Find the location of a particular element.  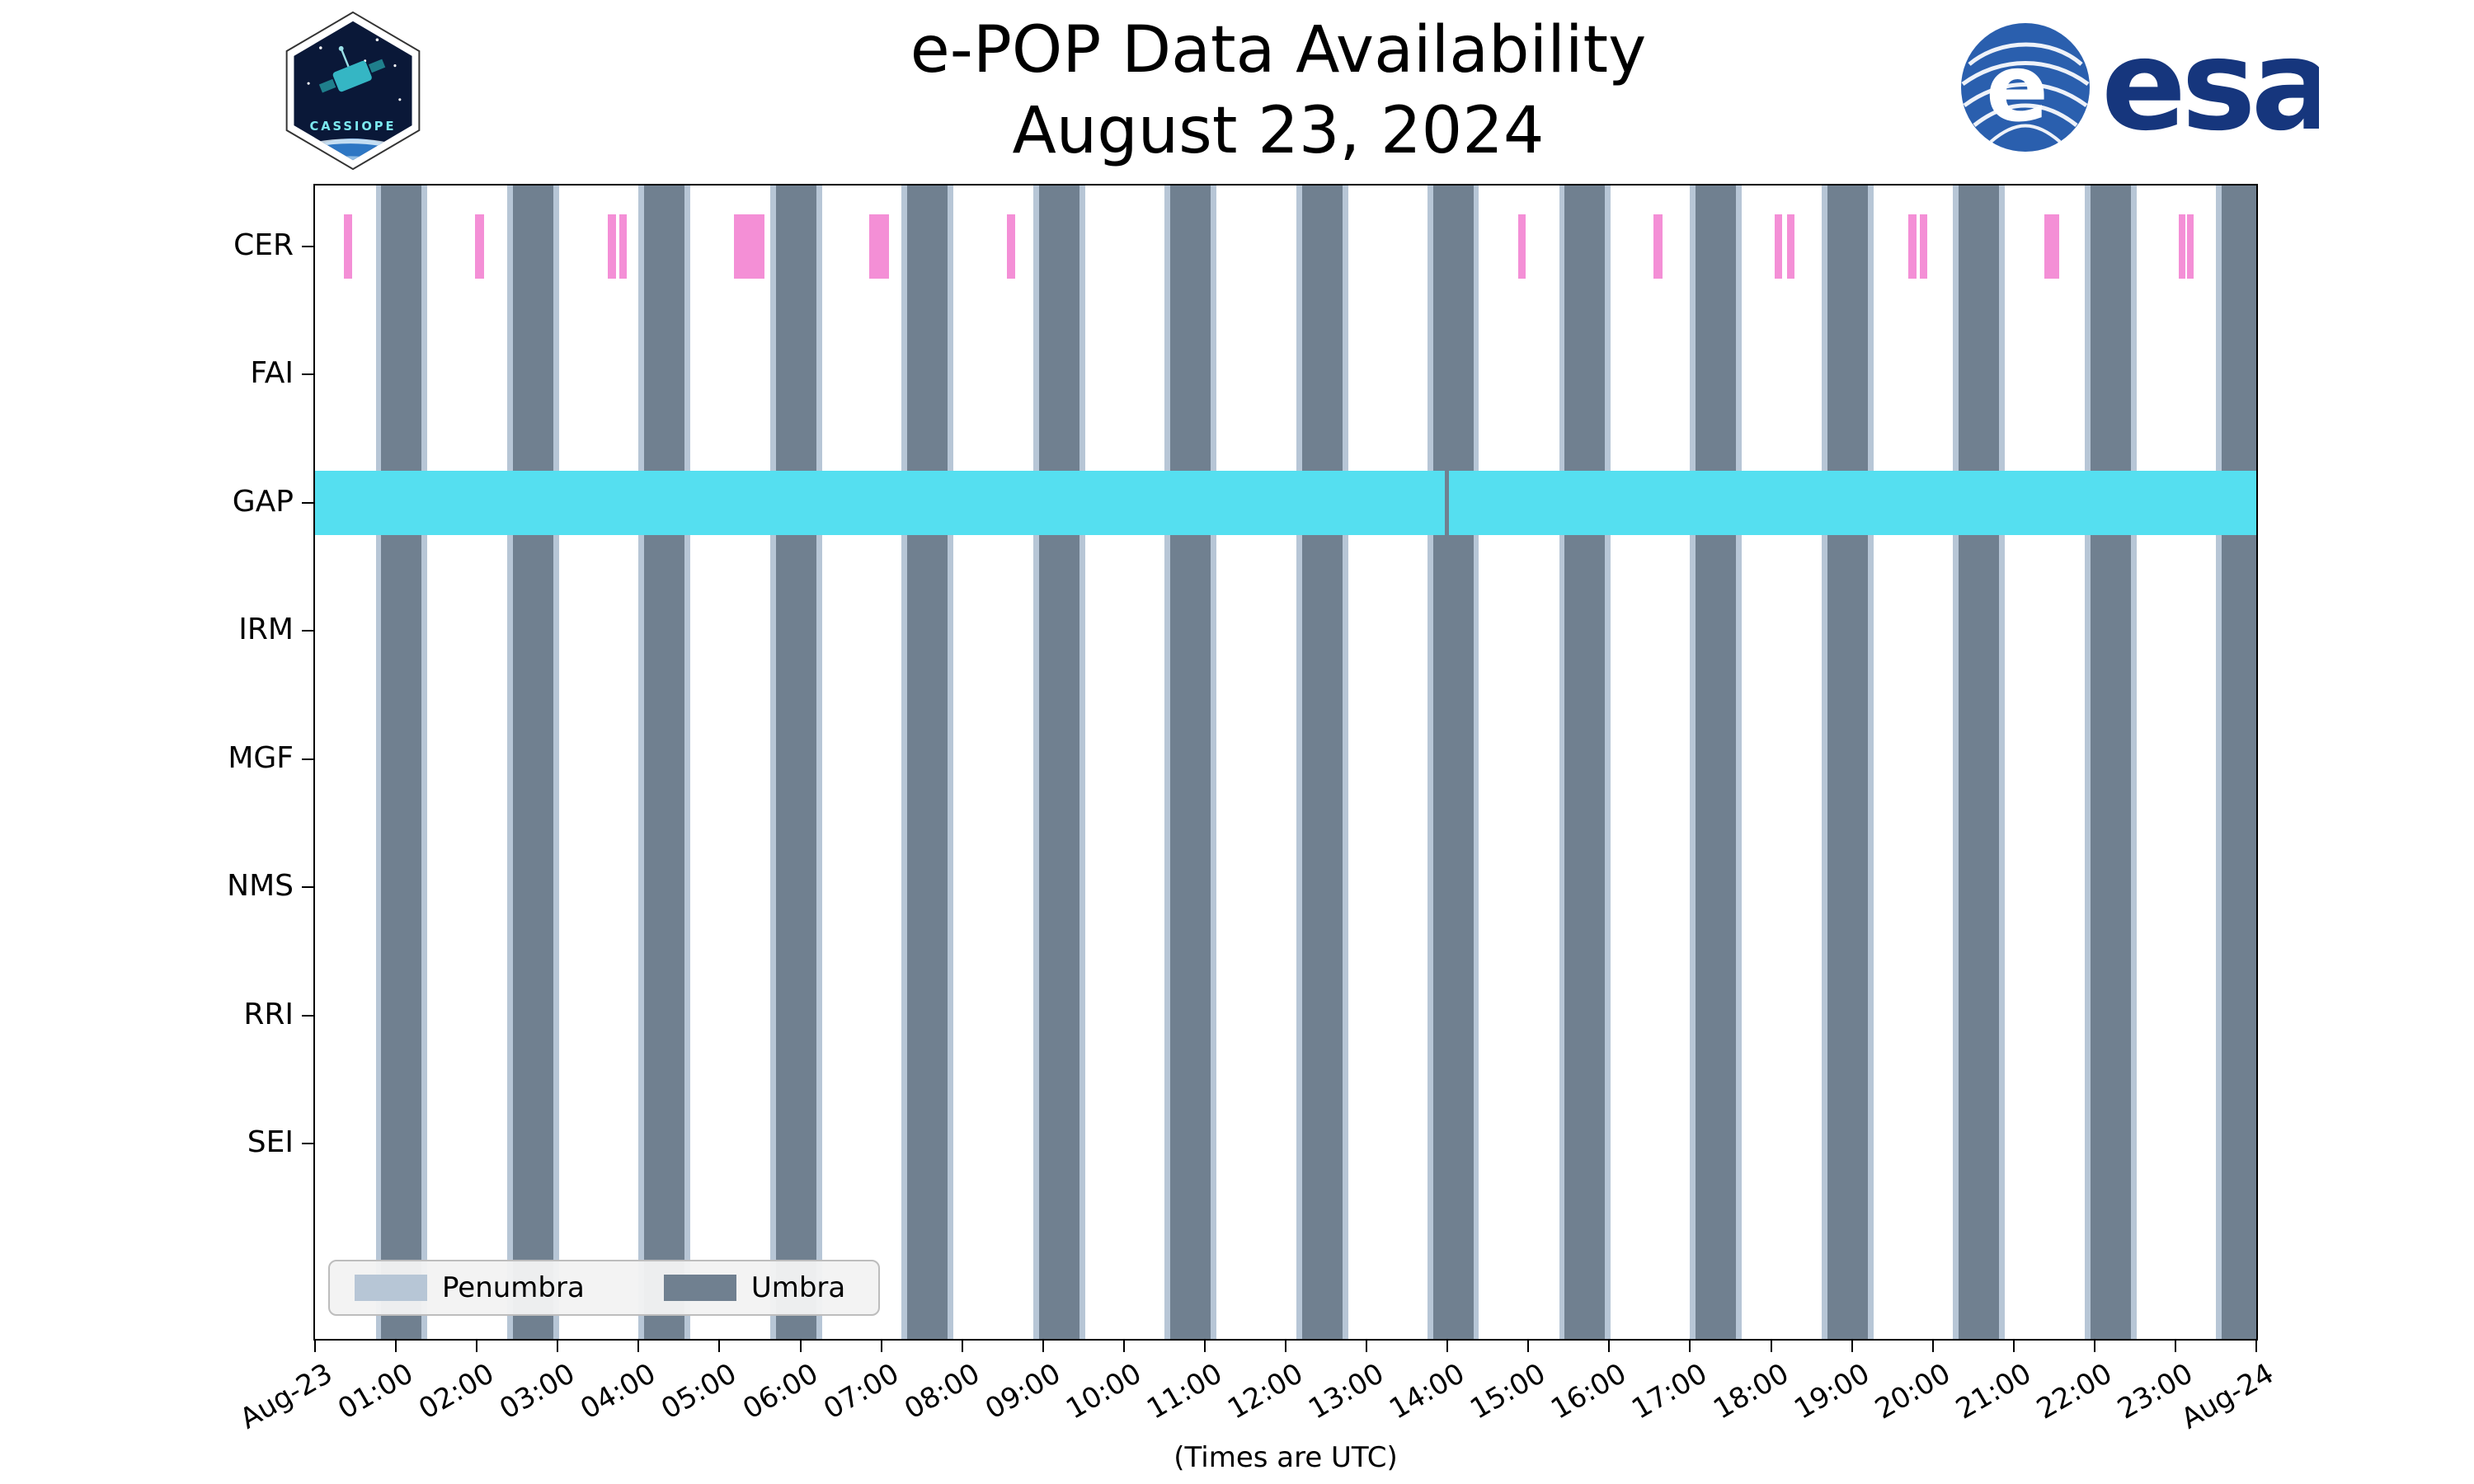

x-tick-label: 15:00 is located at coordinates (1508, 1391).